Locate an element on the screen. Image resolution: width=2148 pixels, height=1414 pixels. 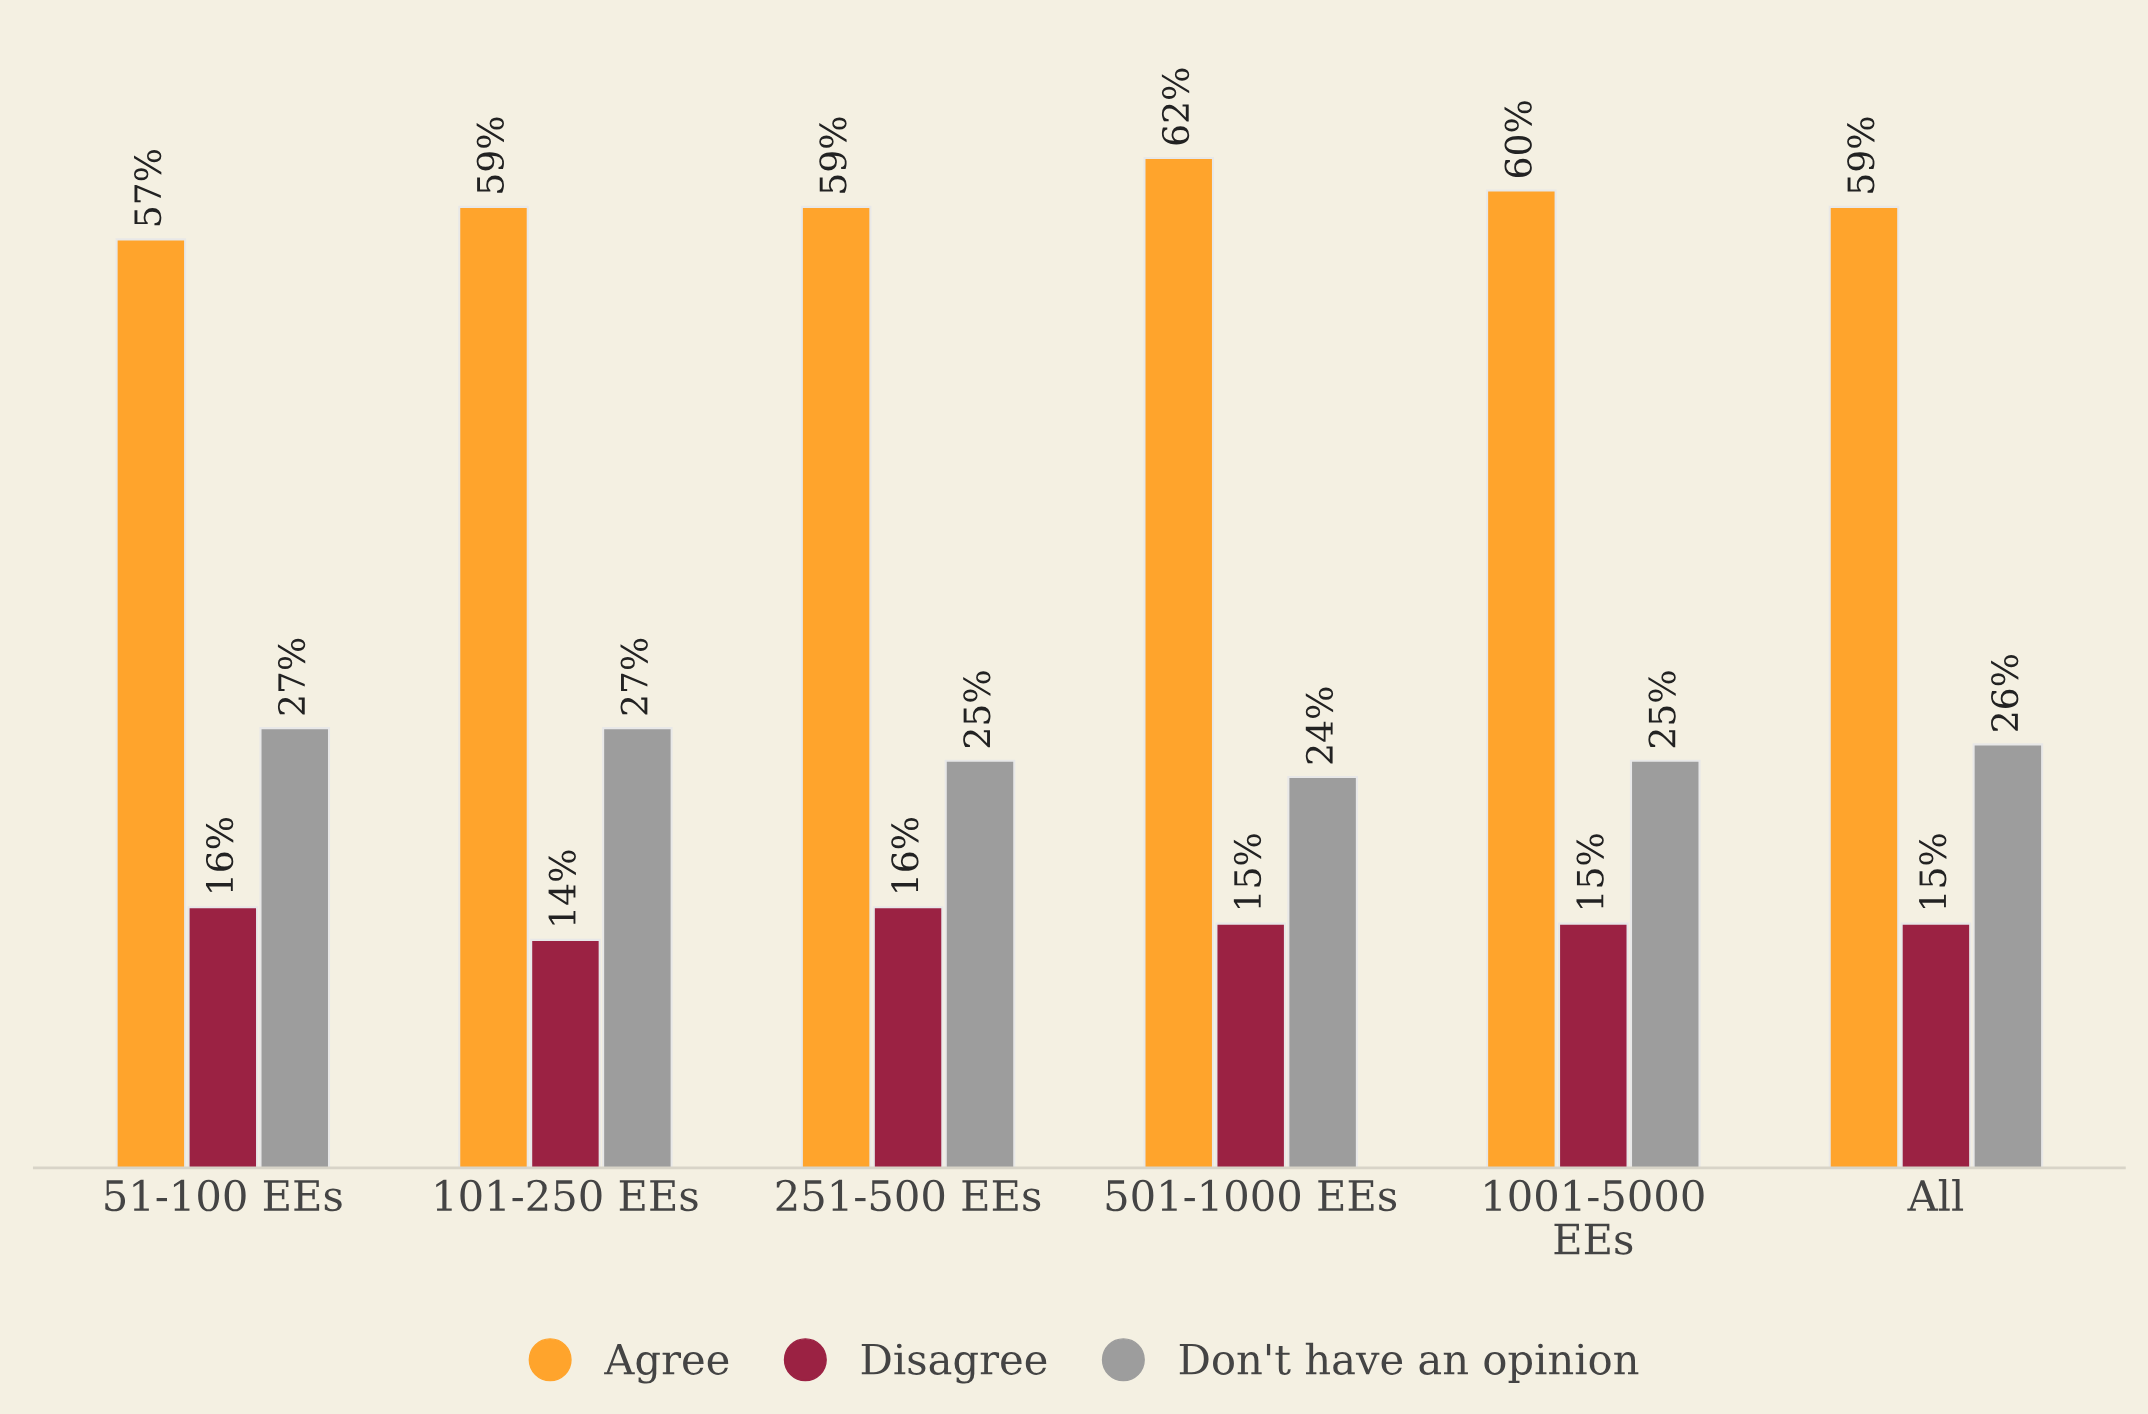
x-tick-label: 101-250 EEs is located at coordinates (567, 1195).